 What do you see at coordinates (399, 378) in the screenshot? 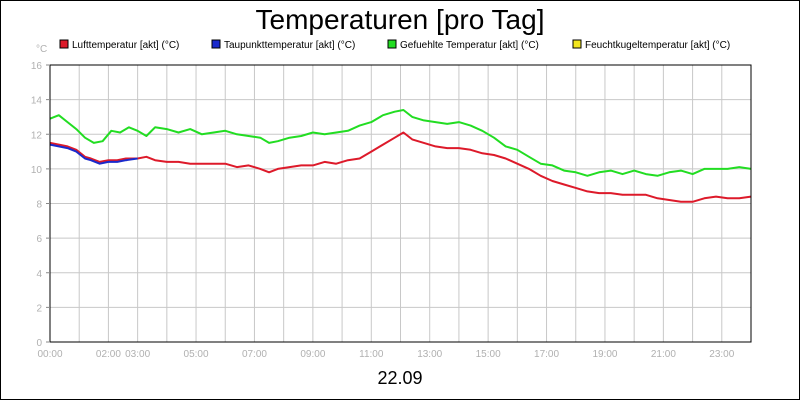
I see `x-axis-date-label: 22.09` at bounding box center [399, 378].